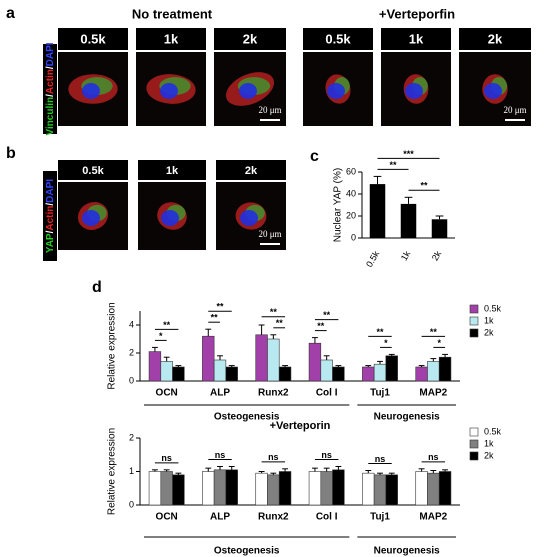 This screenshot has width=550, height=557. Describe the element at coordinates (50, 243) in the screenshot. I see `stain-part: YAP` at that location.